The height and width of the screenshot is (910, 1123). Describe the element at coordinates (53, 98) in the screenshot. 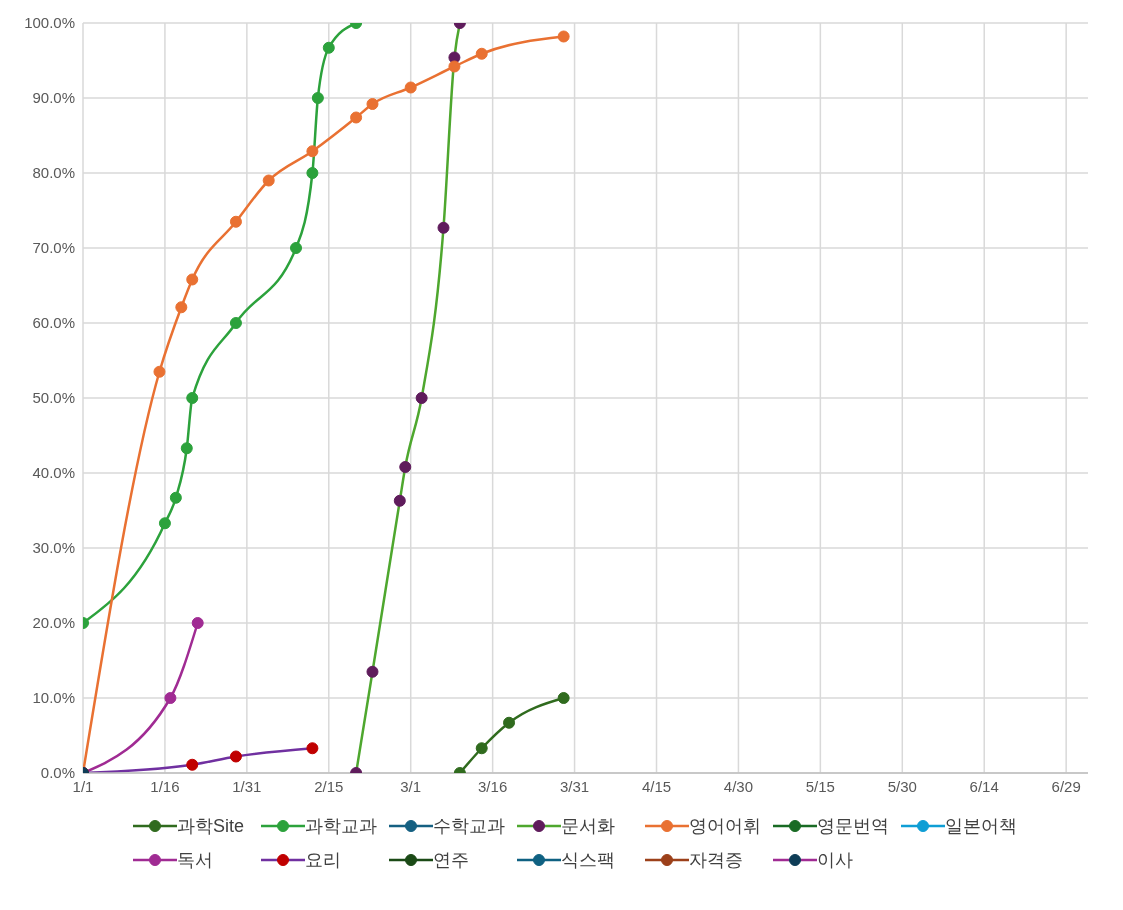

I see `y-tick-label: 90.0%` at that location.